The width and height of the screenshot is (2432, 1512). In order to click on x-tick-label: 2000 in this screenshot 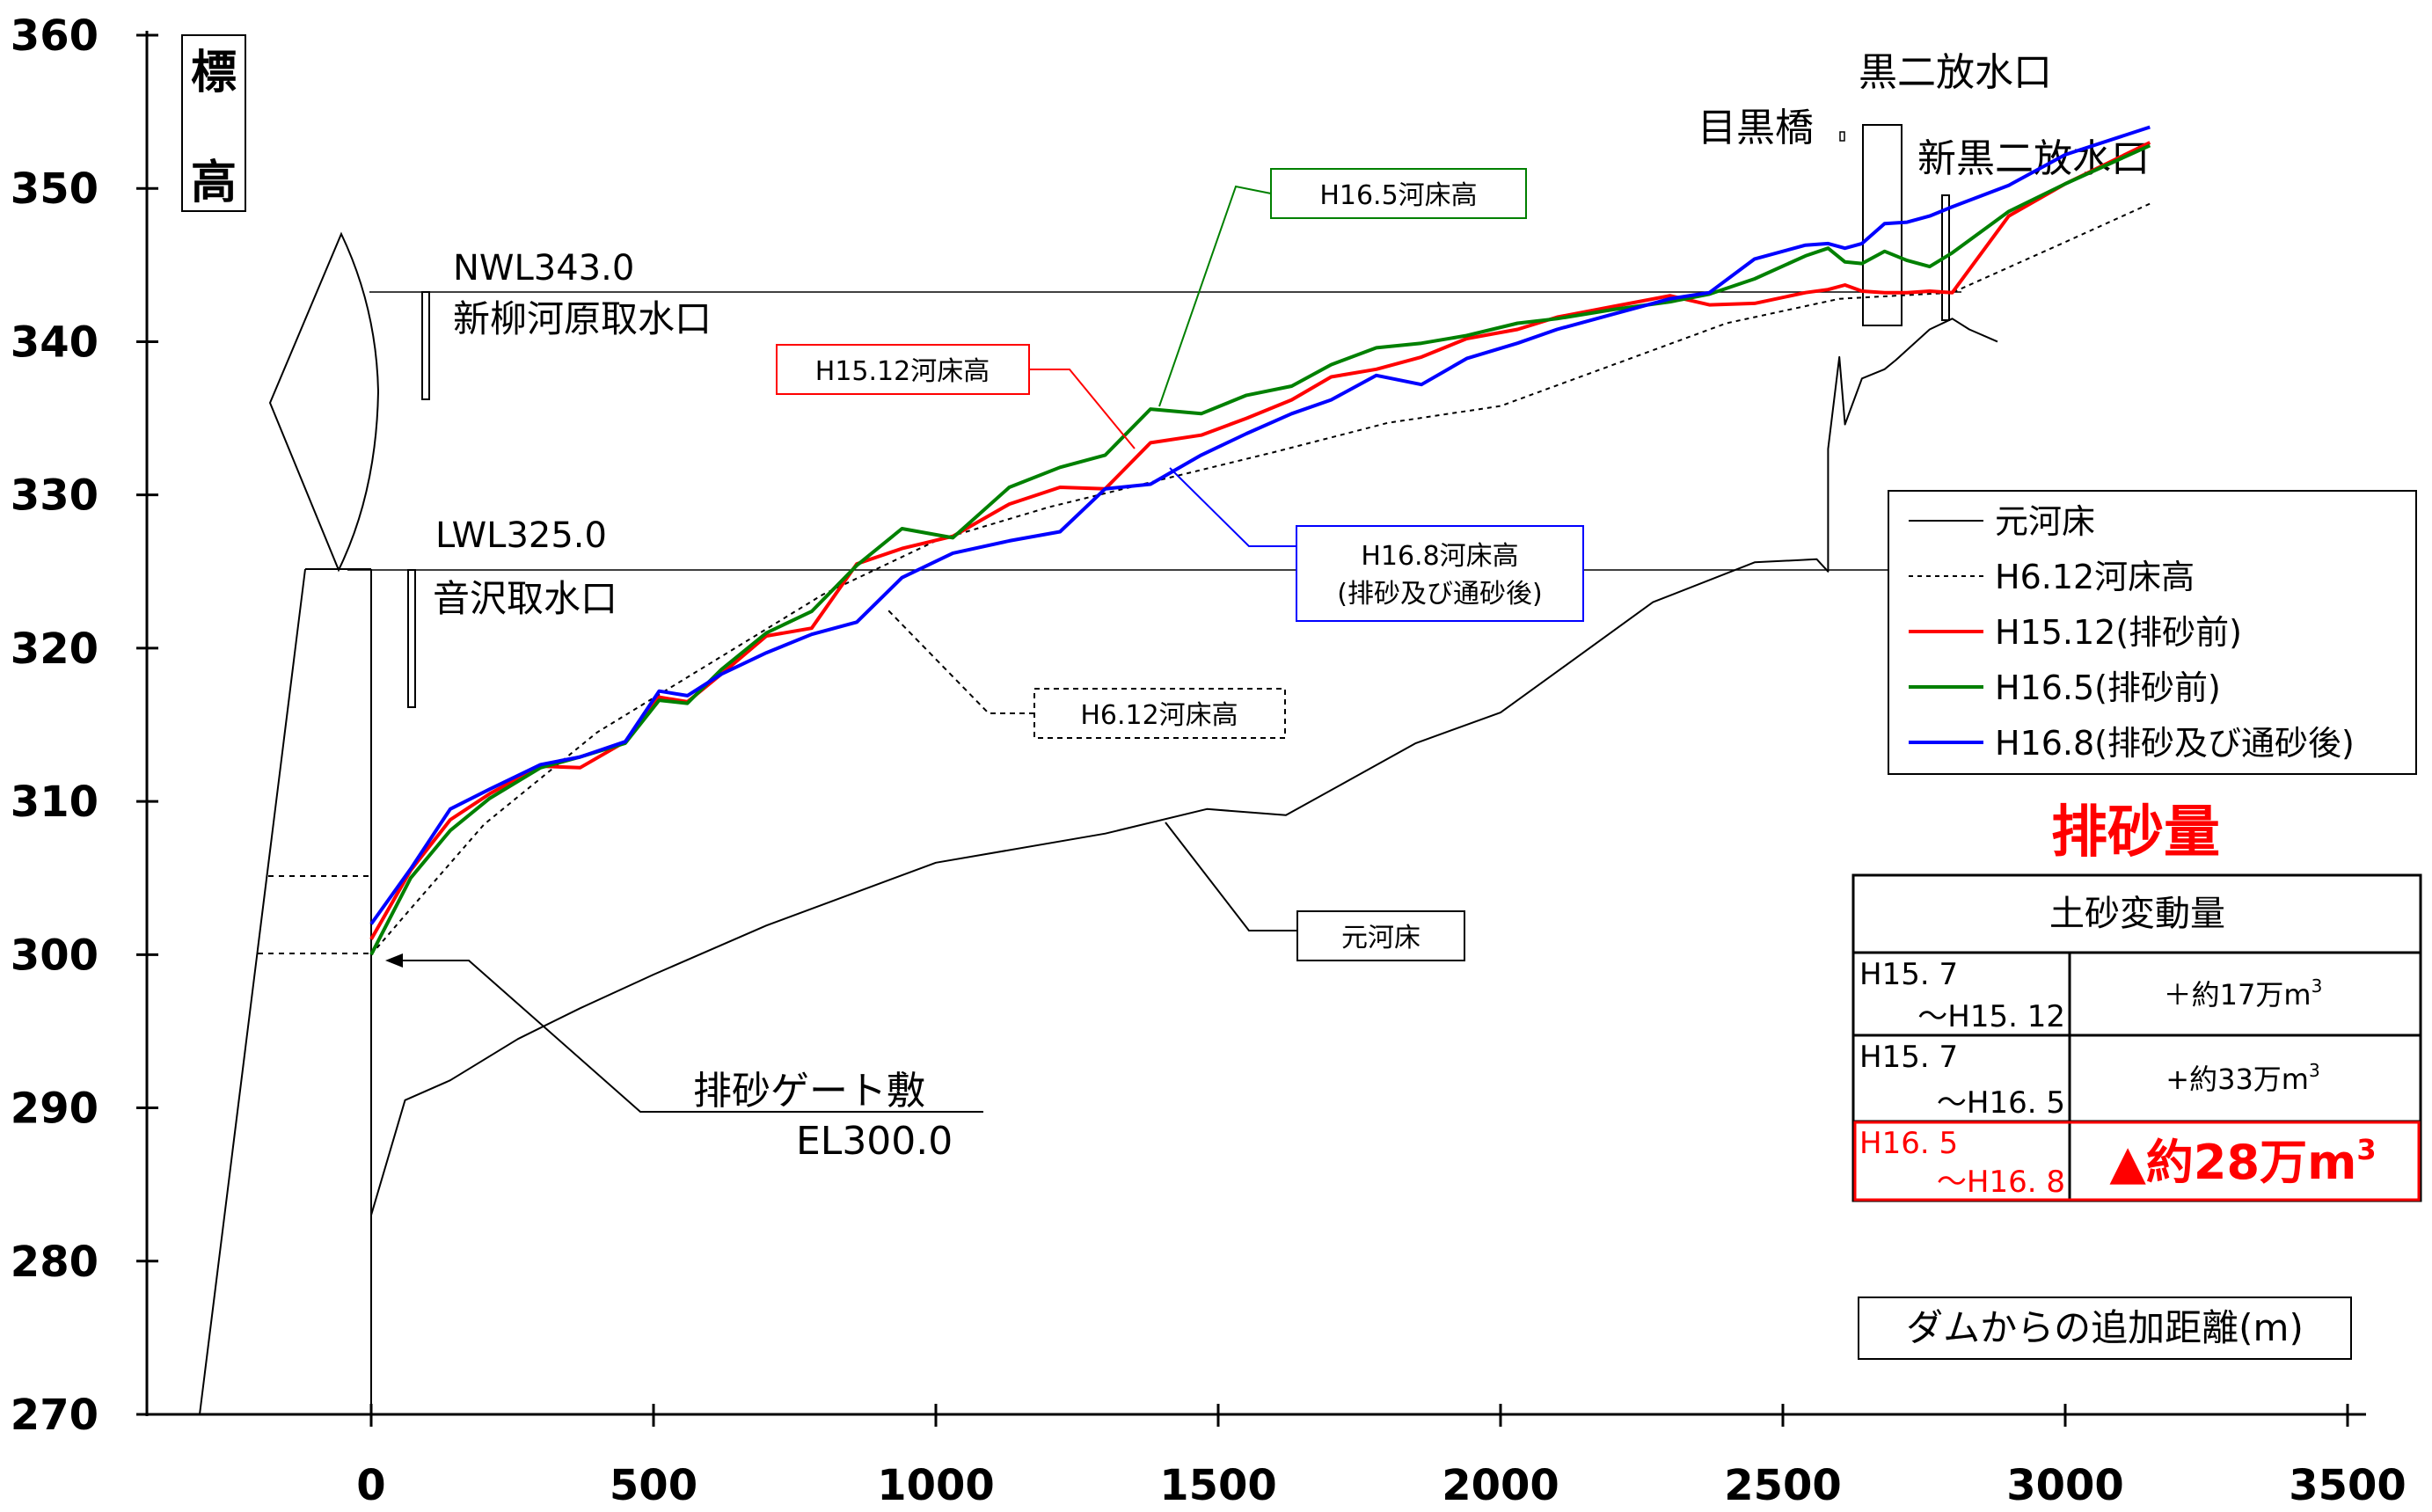, I will do `click(1500, 1485)`.